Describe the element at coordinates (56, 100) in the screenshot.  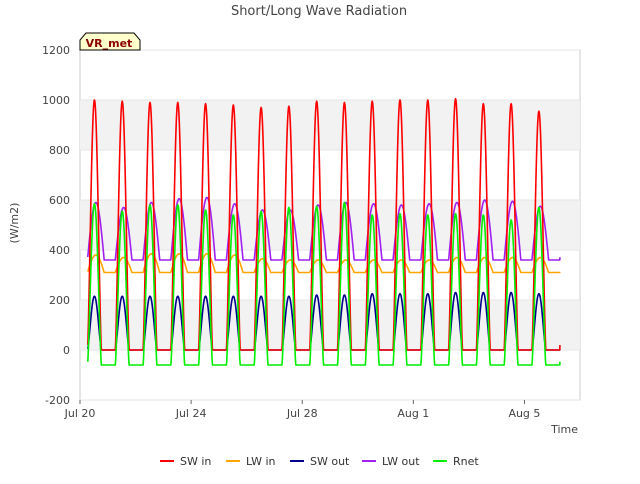
I see `y-tick-label: 1000` at that location.